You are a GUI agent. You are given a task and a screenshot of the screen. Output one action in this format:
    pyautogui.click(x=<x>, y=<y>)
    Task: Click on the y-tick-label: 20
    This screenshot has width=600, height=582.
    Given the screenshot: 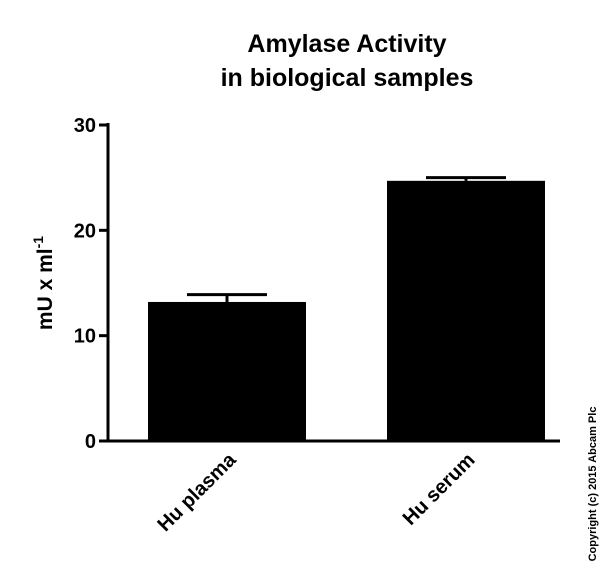 What is the action you would take?
    pyautogui.click(x=85, y=231)
    